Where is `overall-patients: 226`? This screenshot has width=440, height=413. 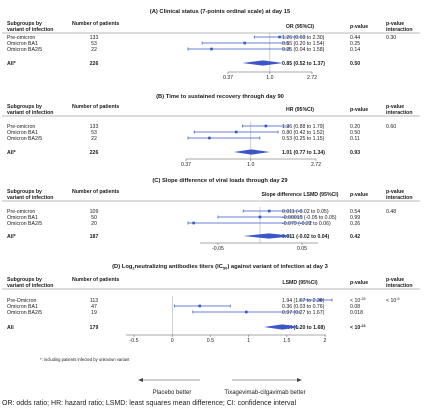 overall-patients: 226 is located at coordinates (94, 153).